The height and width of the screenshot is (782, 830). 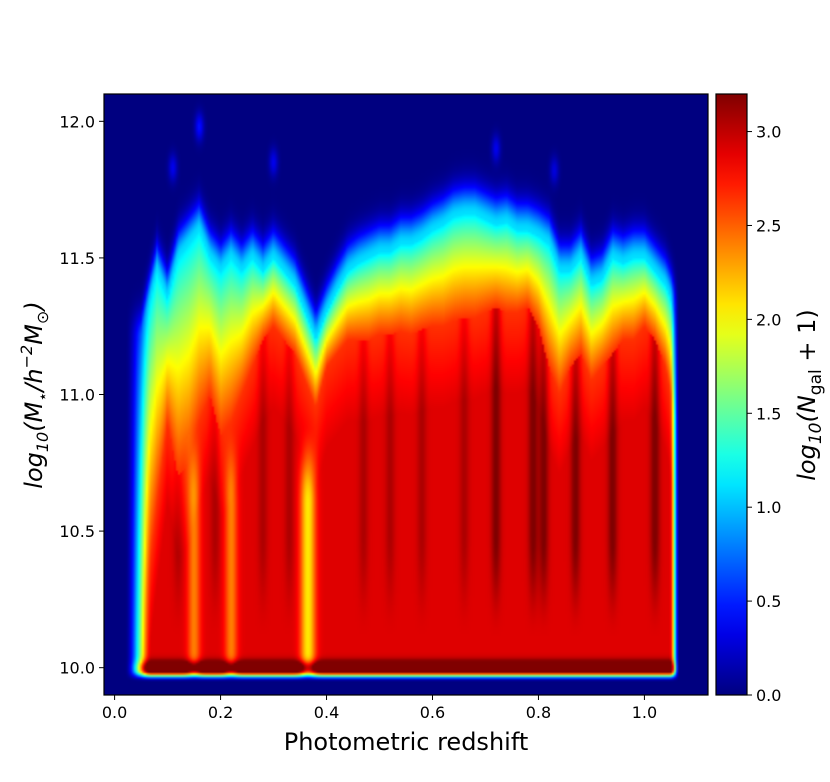 What do you see at coordinates (768, 319) in the screenshot?
I see `colorbar-tick-label: 2.0` at bounding box center [768, 319].